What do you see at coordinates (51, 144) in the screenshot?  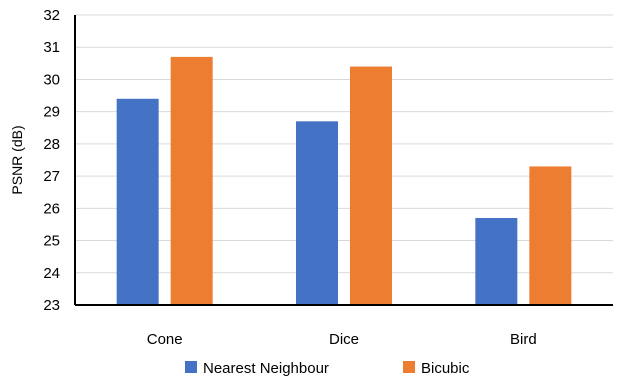 I see `y-tick-label: 28` at bounding box center [51, 144].